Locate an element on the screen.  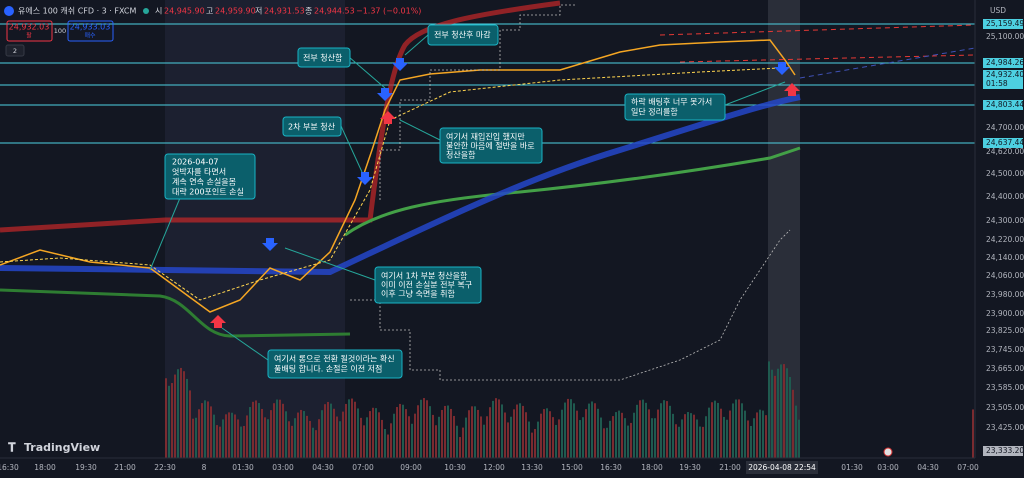
annotation-text: 이후 그냥 숙면을 취함 is located at coordinates (418, 294).